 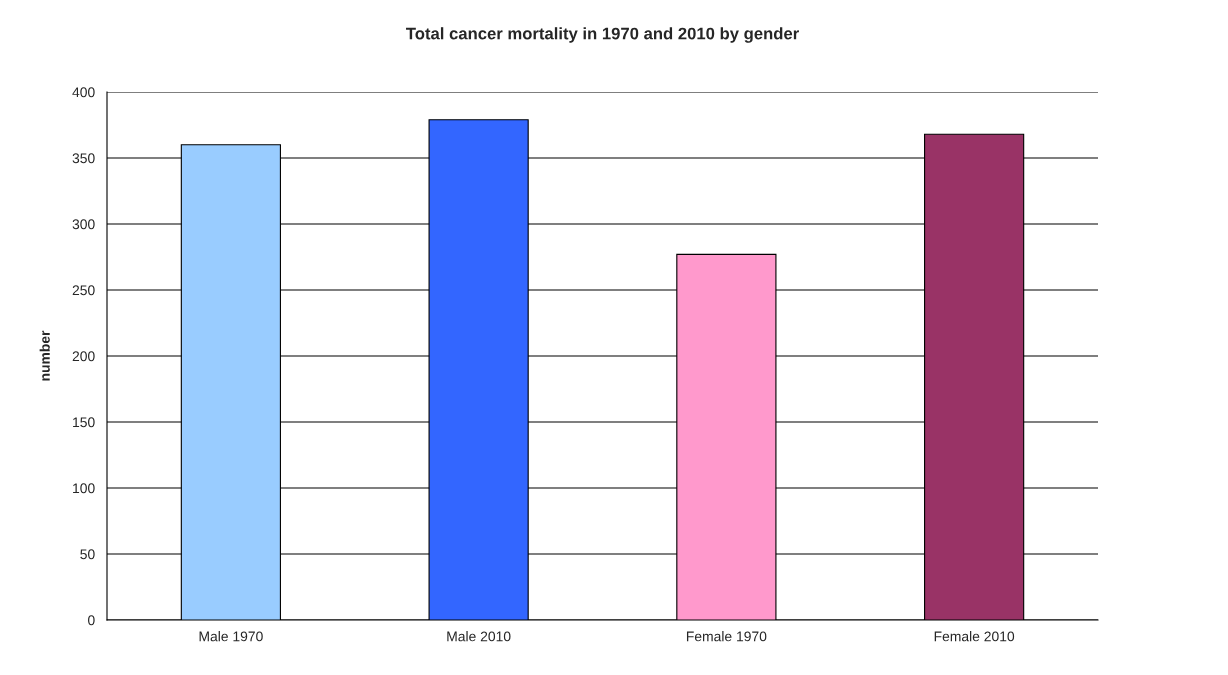 I want to click on y-tick-label: 50, so click(x=87, y=554).